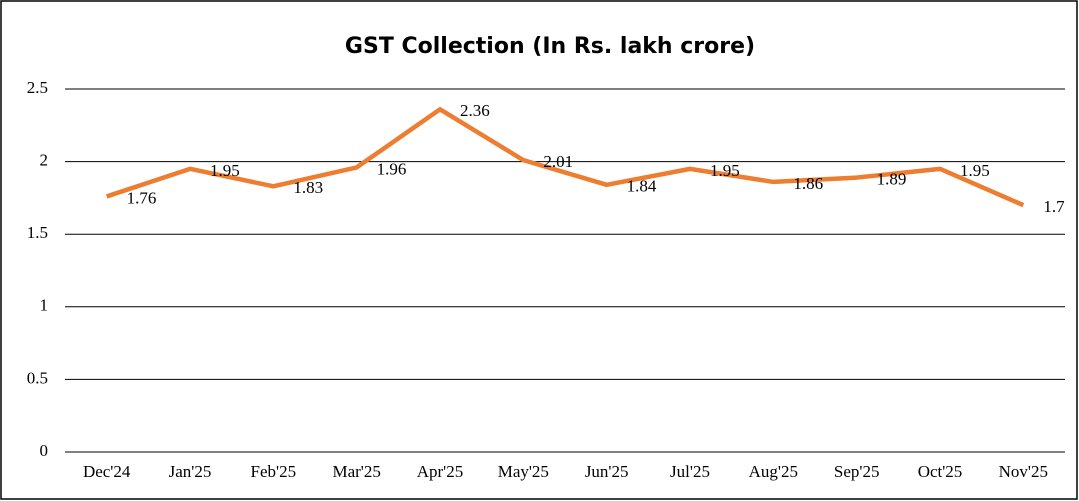 This screenshot has width=1079, height=501. I want to click on y-tick-label: 1, so click(44, 305).